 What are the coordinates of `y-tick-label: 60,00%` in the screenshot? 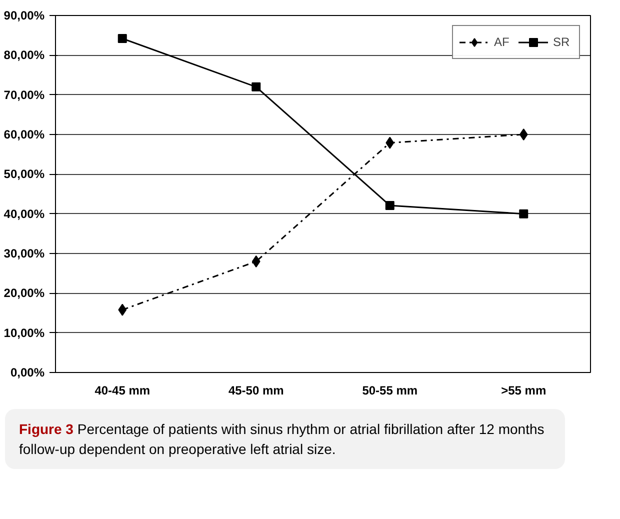 It's located at (24, 135).